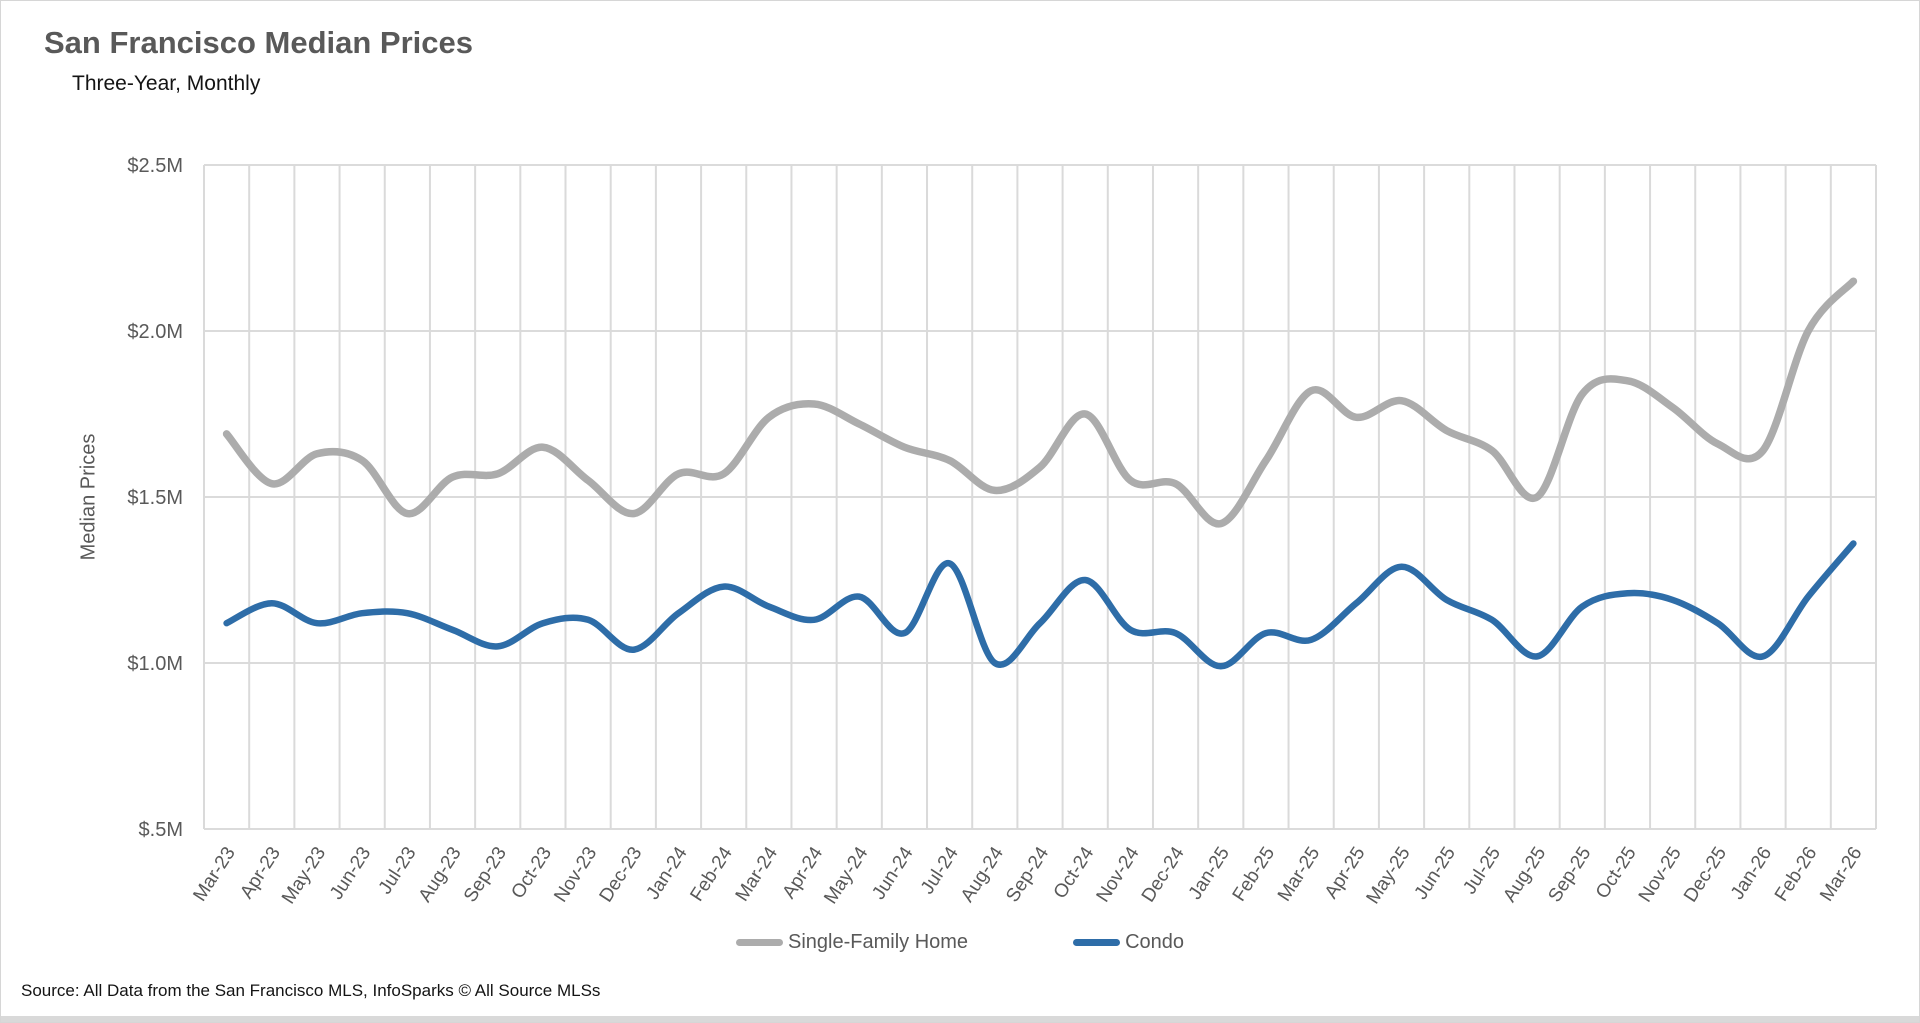 The image size is (1920, 1023). What do you see at coordinates (155, 332) in the screenshot?
I see `y-tick-label: $2.0M` at bounding box center [155, 332].